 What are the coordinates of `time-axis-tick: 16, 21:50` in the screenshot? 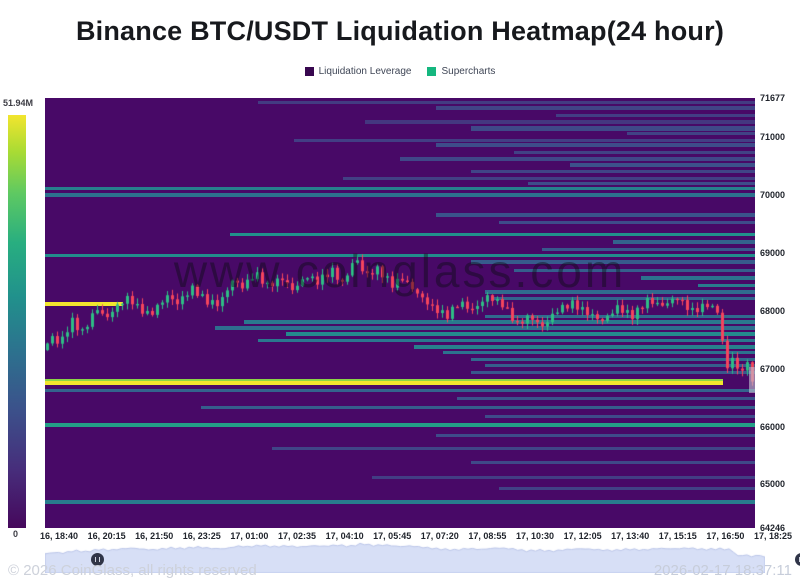 It's located at (154, 536).